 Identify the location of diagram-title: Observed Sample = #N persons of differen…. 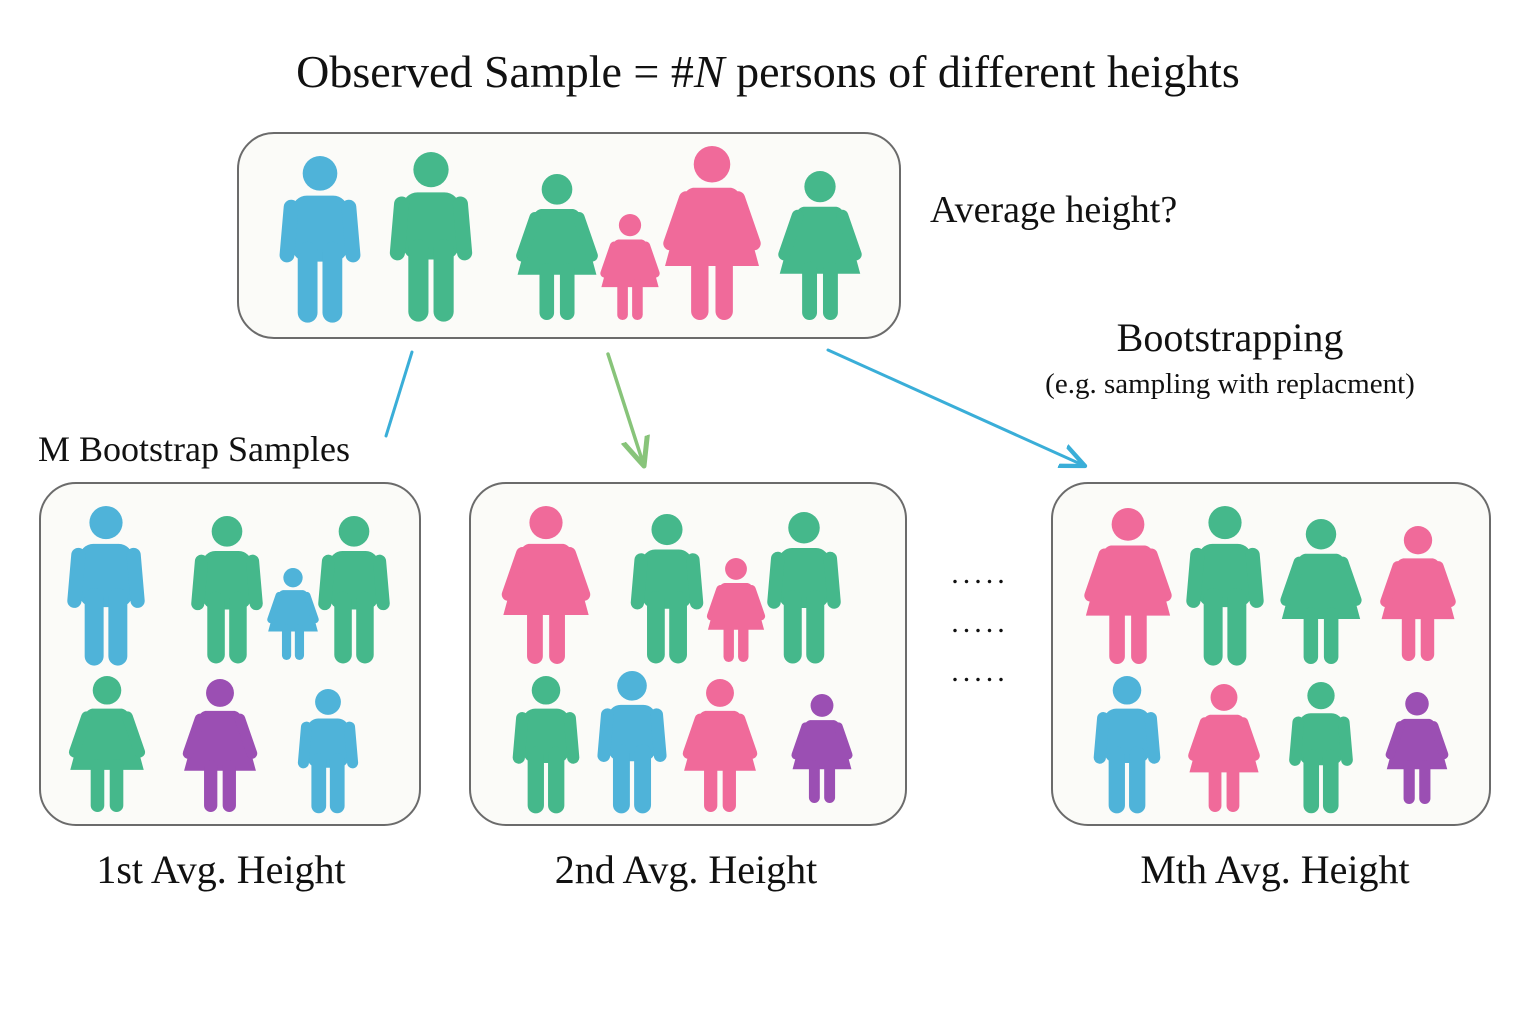
(768, 71).